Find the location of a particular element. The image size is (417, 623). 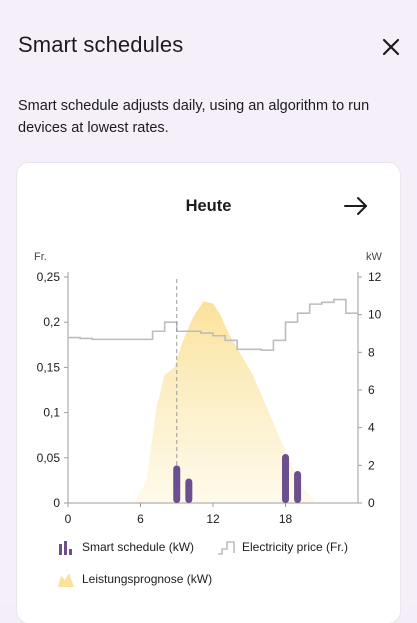

right-tick-label: 2 is located at coordinates (371, 465).